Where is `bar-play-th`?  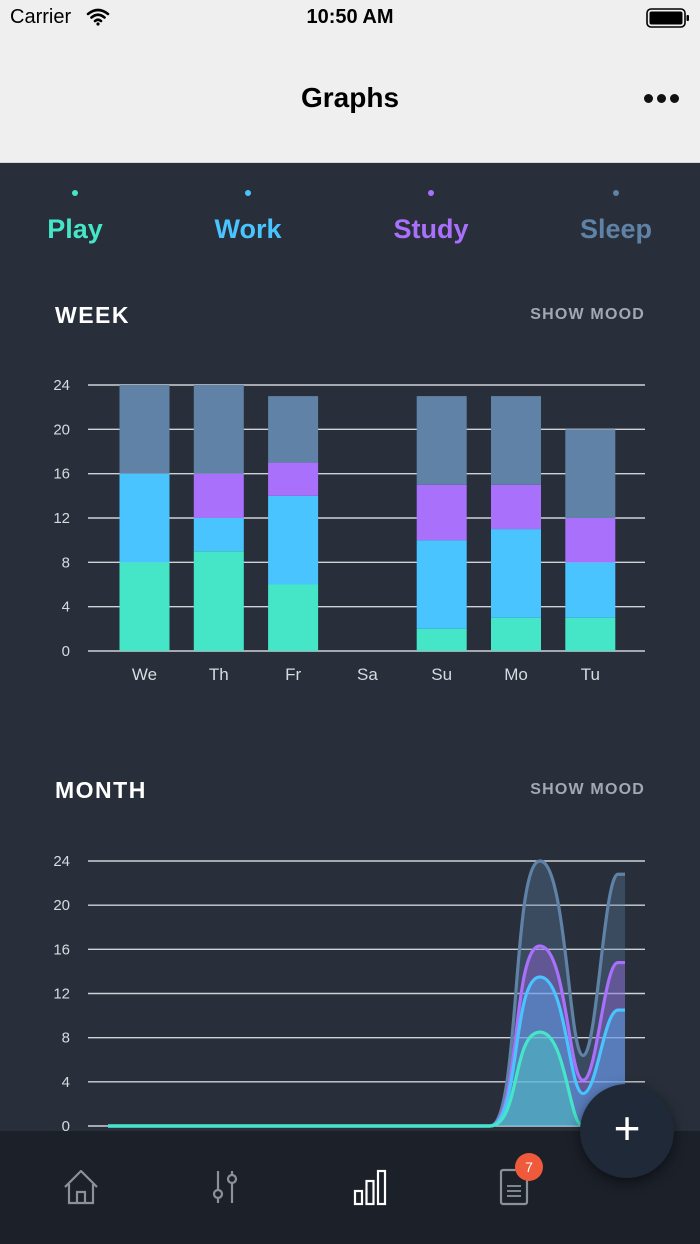
bar-play-th is located at coordinates (218, 601).